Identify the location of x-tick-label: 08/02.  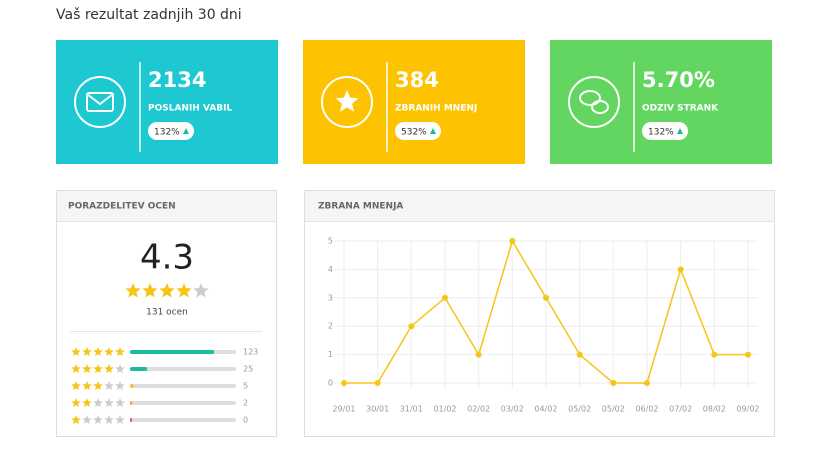
(714, 409).